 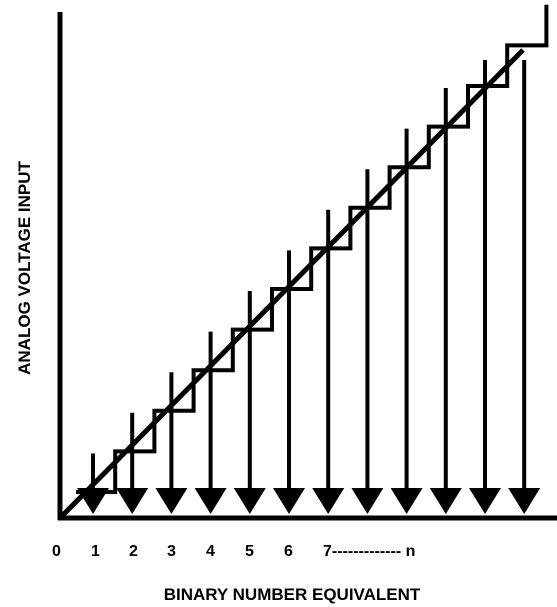 I want to click on x-tick-5: 5, so click(x=249, y=551).